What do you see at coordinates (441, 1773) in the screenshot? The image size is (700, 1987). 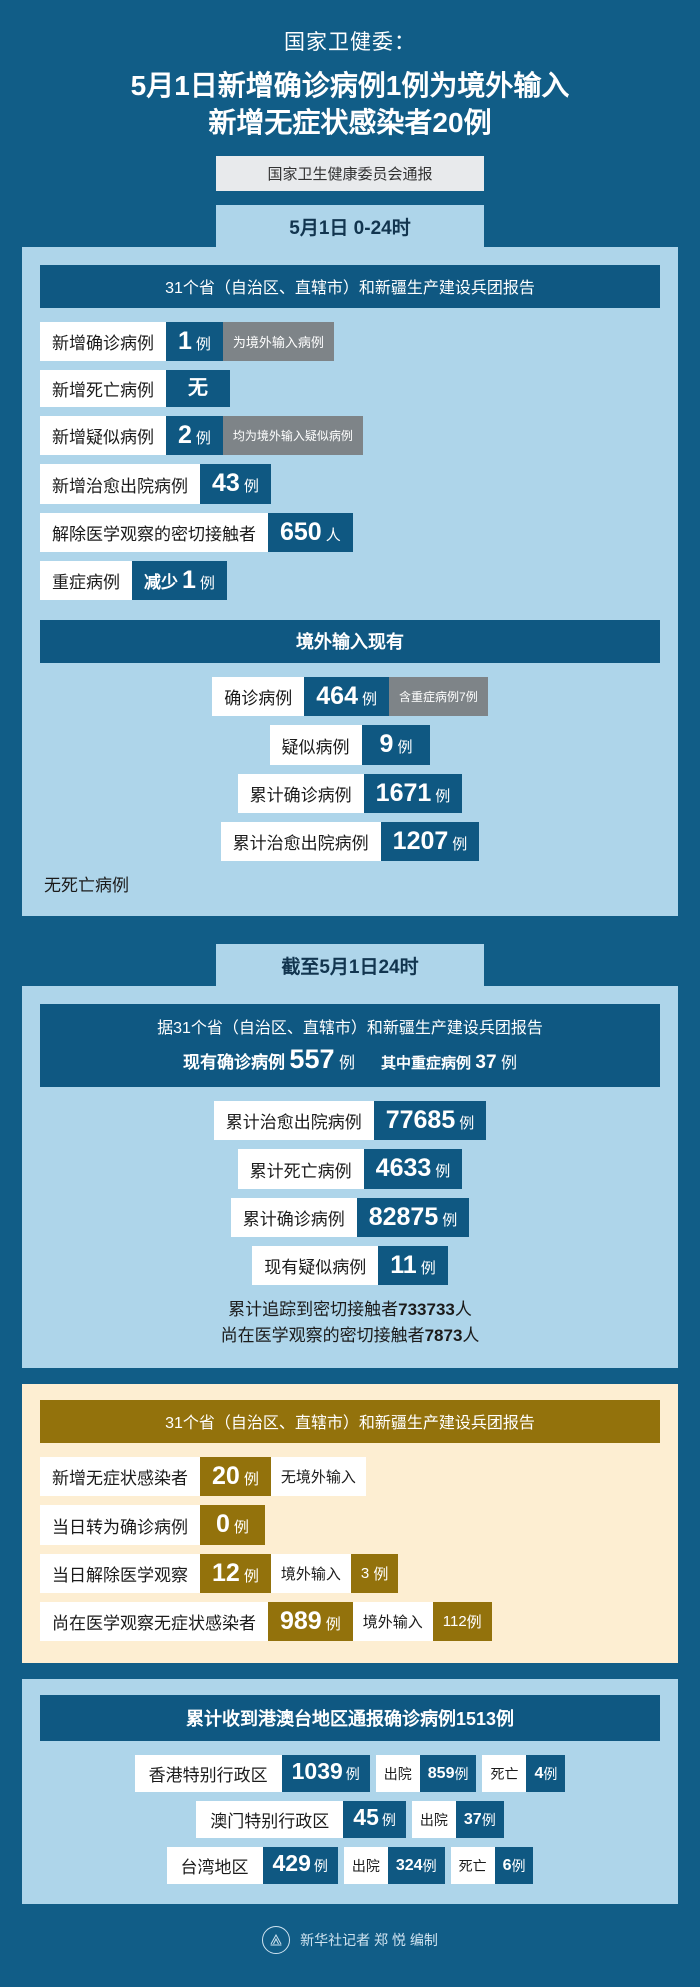 I see `region-discharged-number: 859` at bounding box center [441, 1773].